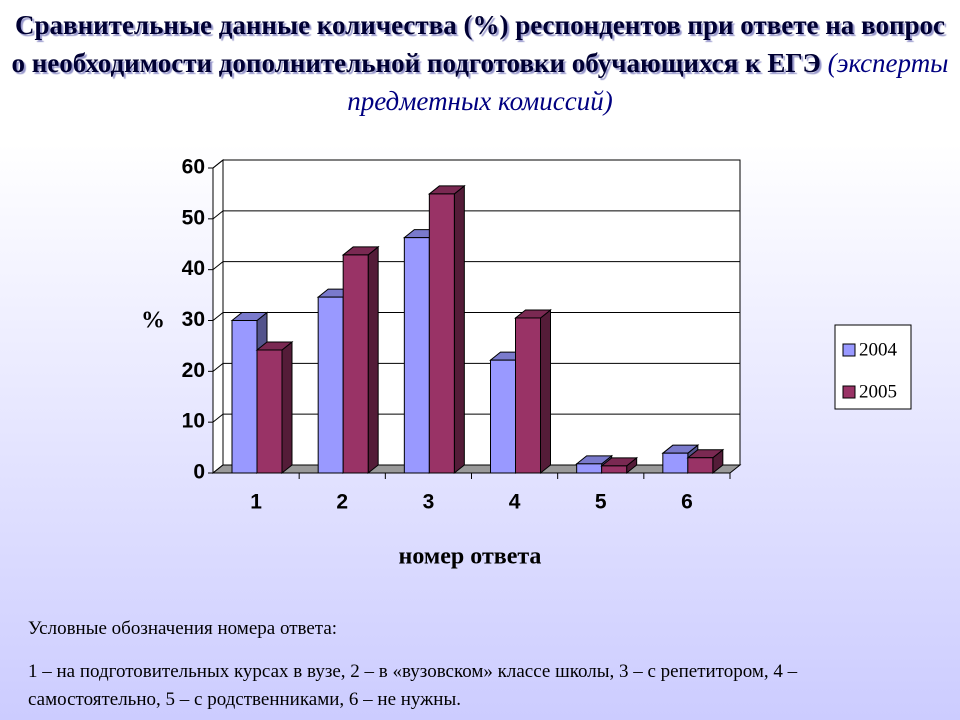  Describe the element at coordinates (476, 469) in the screenshot. I see `floor` at that location.